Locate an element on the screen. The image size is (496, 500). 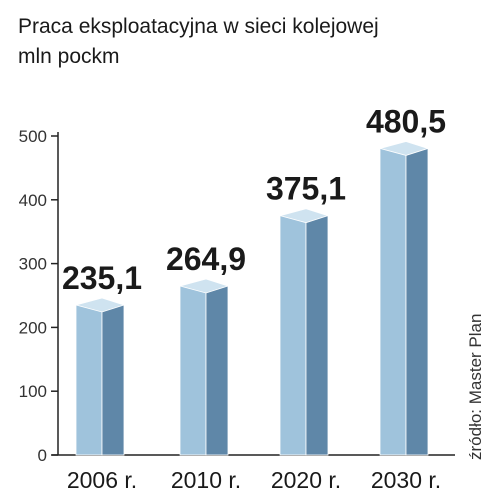
category-label-2: 2020 r. is located at coordinates (306, 480).